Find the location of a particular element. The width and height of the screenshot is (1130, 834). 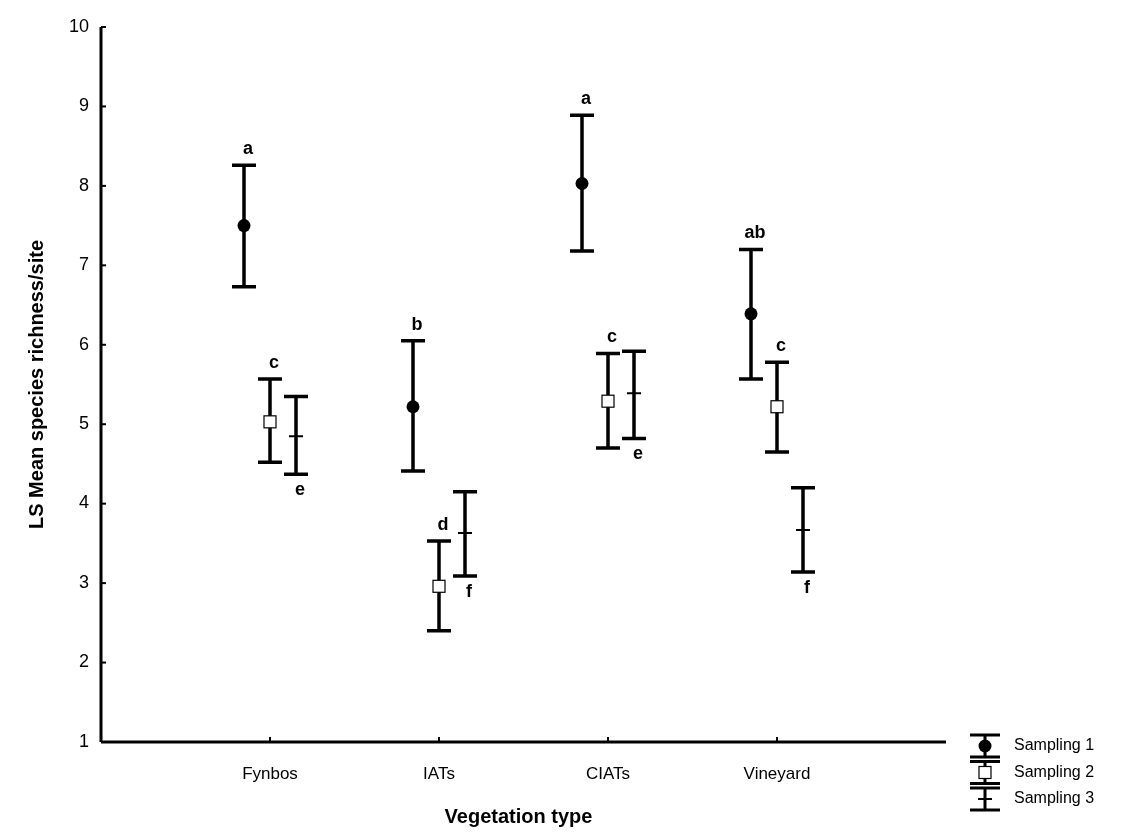

y-tick-label: 10 is located at coordinates (78, 25).